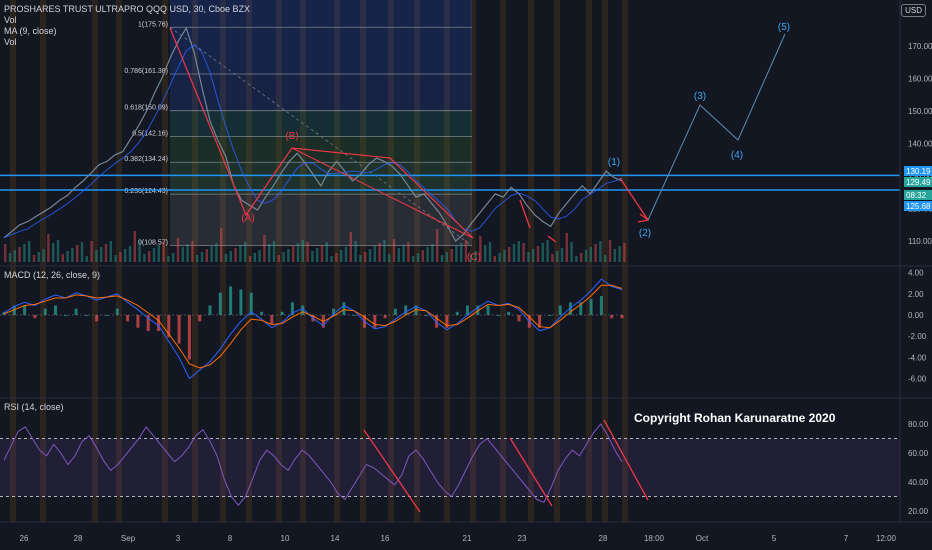 The width and height of the screenshot is (932, 550). Describe the element at coordinates (737, 155) in the screenshot. I see `wave-label-4: (4)` at that location.